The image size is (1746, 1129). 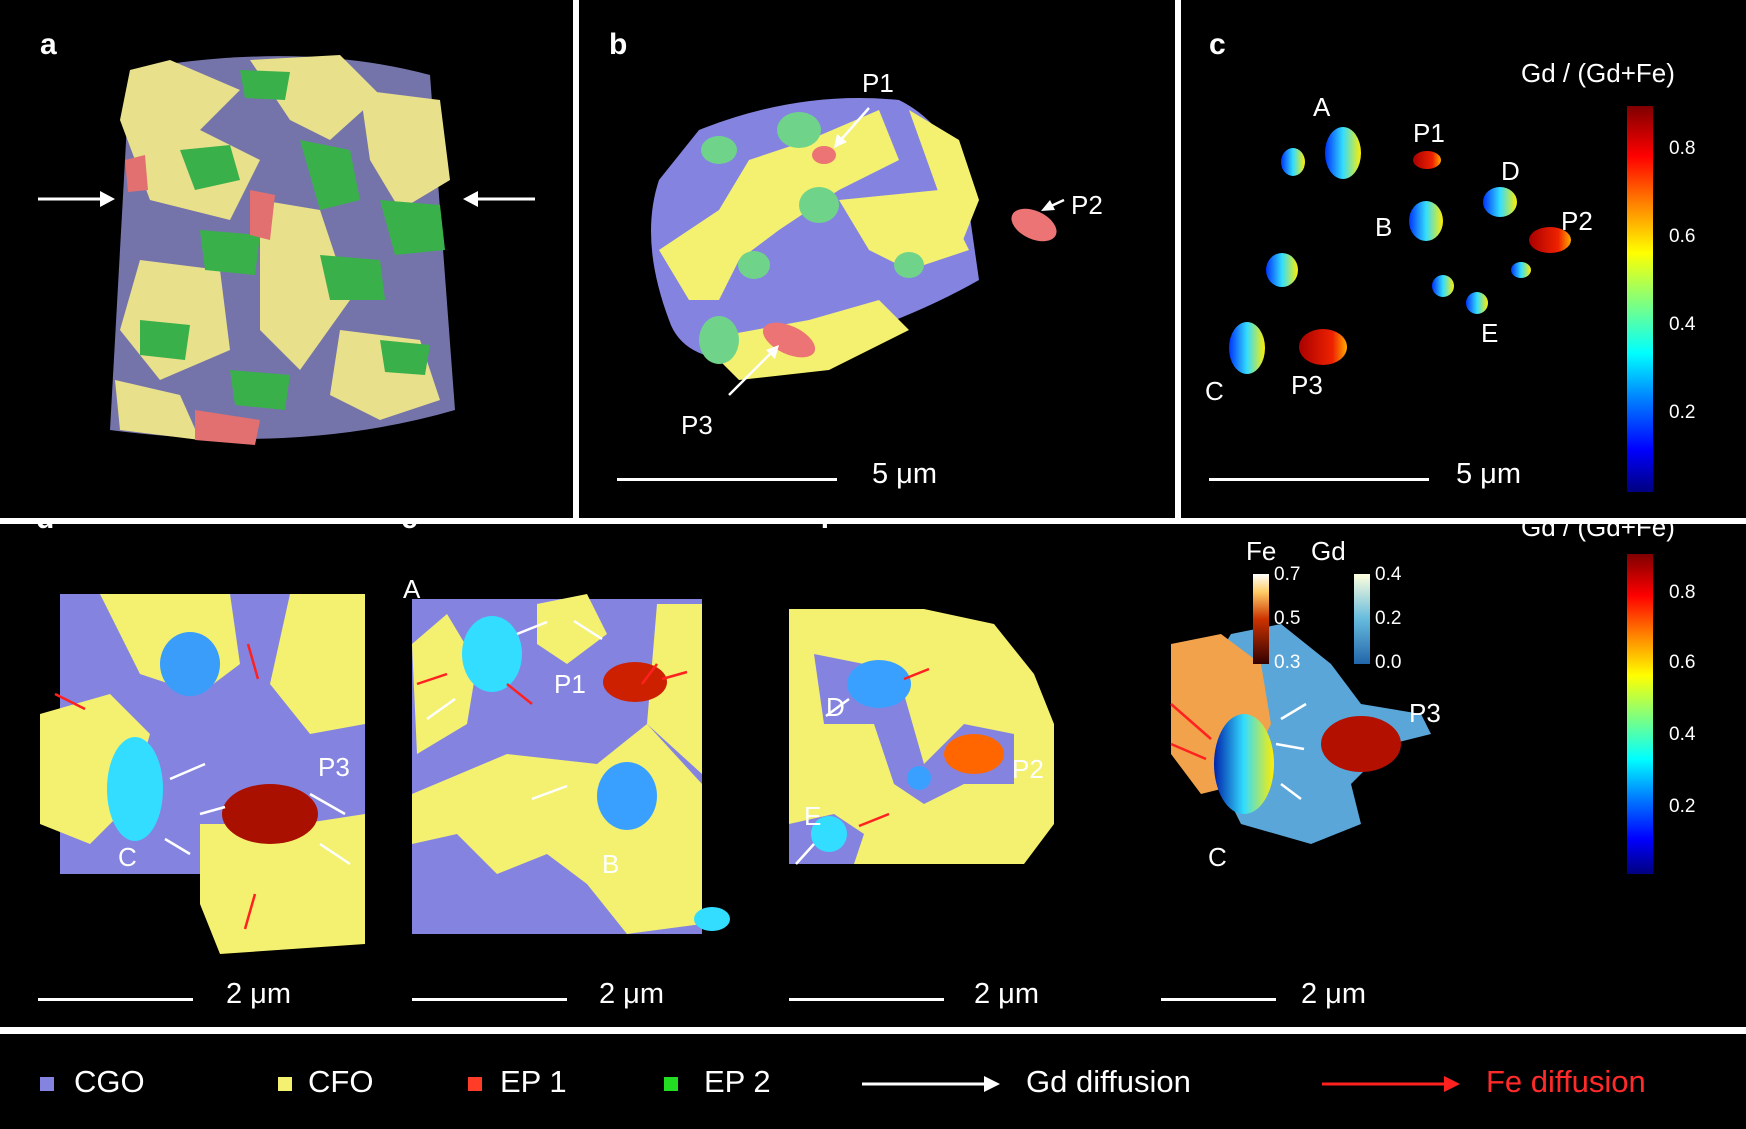 I want to click on label-b-p2: P2, so click(x=1087, y=205).